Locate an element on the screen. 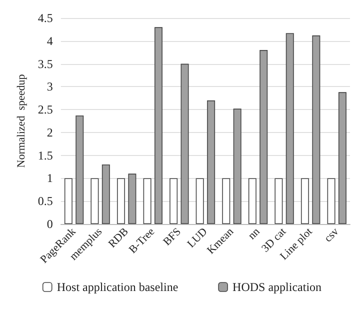 The height and width of the screenshot is (310, 364). y-tick-label: 3.5 is located at coordinates (45, 63).